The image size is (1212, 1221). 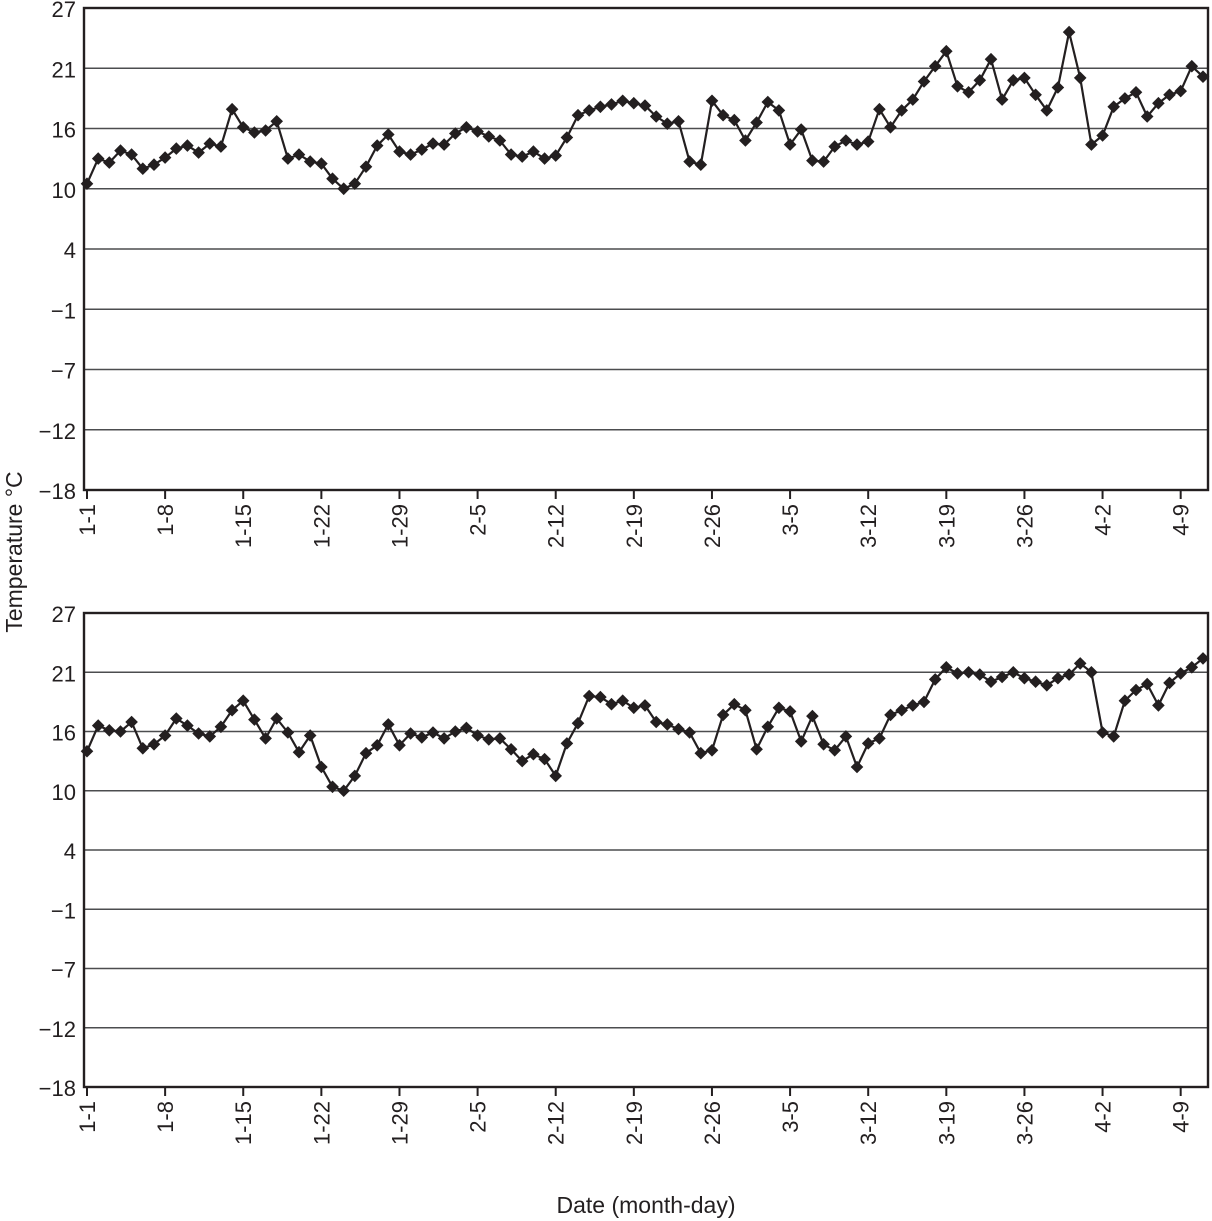 What do you see at coordinates (14, 551) in the screenshot?
I see `y-axis-title: Temperature °C` at bounding box center [14, 551].